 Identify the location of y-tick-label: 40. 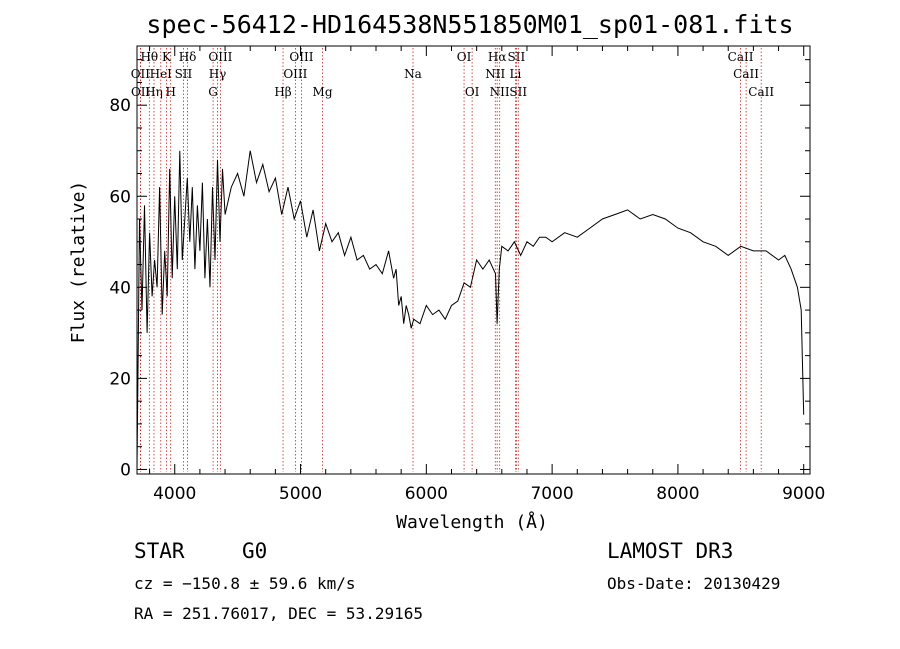
(120, 288).